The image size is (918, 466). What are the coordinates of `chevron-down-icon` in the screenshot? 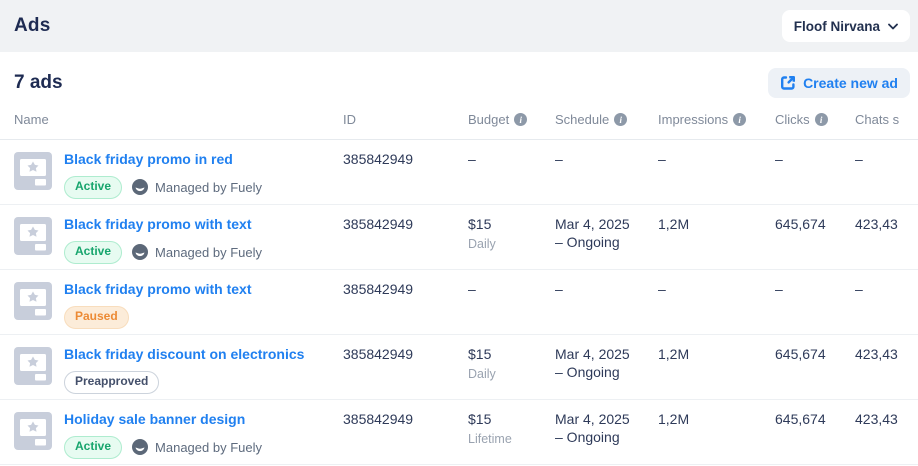 It's located at (893, 26).